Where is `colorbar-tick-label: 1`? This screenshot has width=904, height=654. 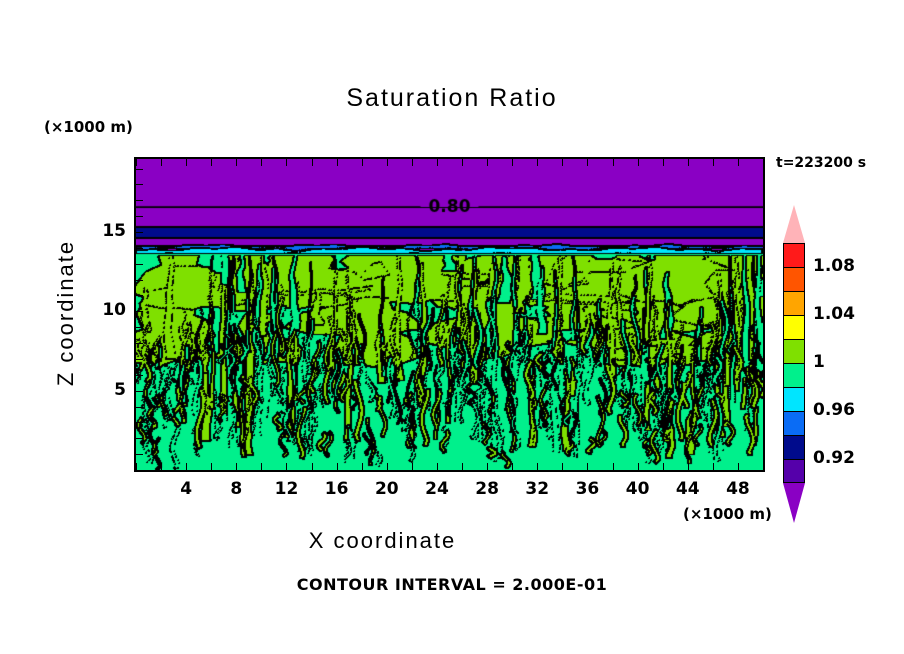
colorbar-tick-label: 1 is located at coordinates (819, 362).